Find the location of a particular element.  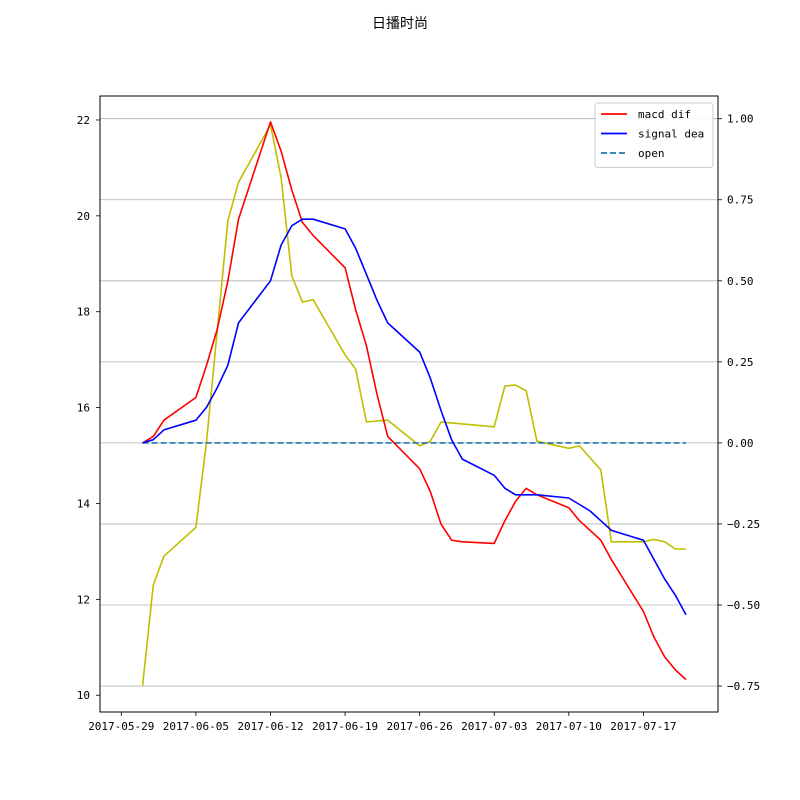

legend: macd dif signal dea open is located at coordinates (654, 135).